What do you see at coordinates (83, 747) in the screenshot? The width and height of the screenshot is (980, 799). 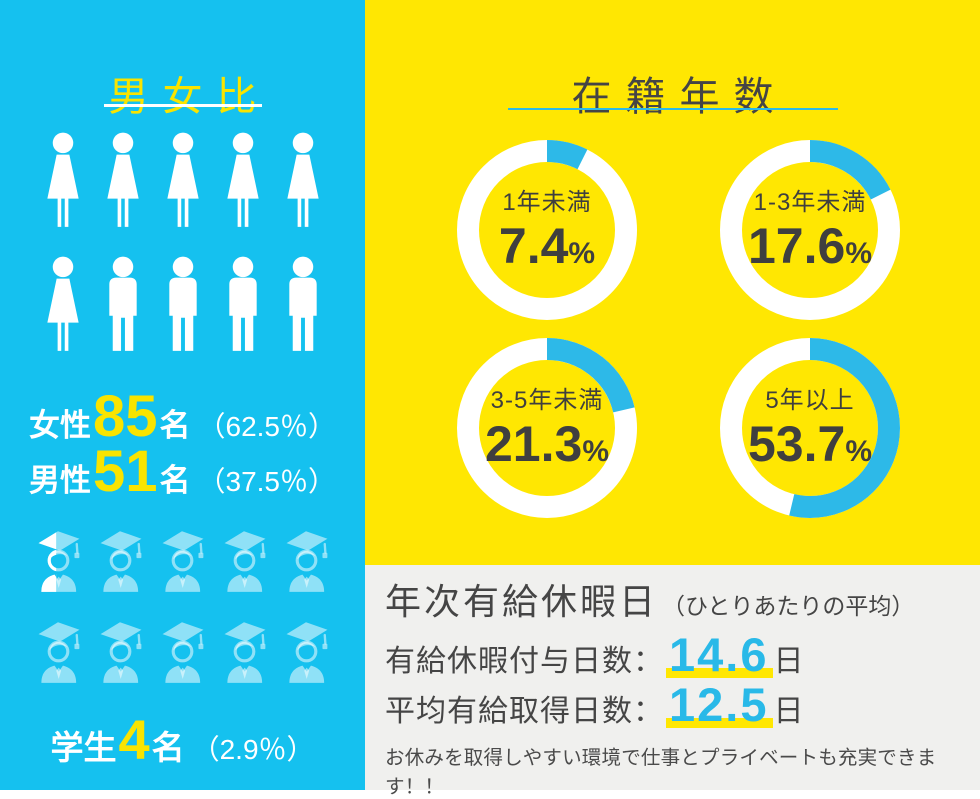 I see `student-stat-label: 学生` at bounding box center [83, 747].